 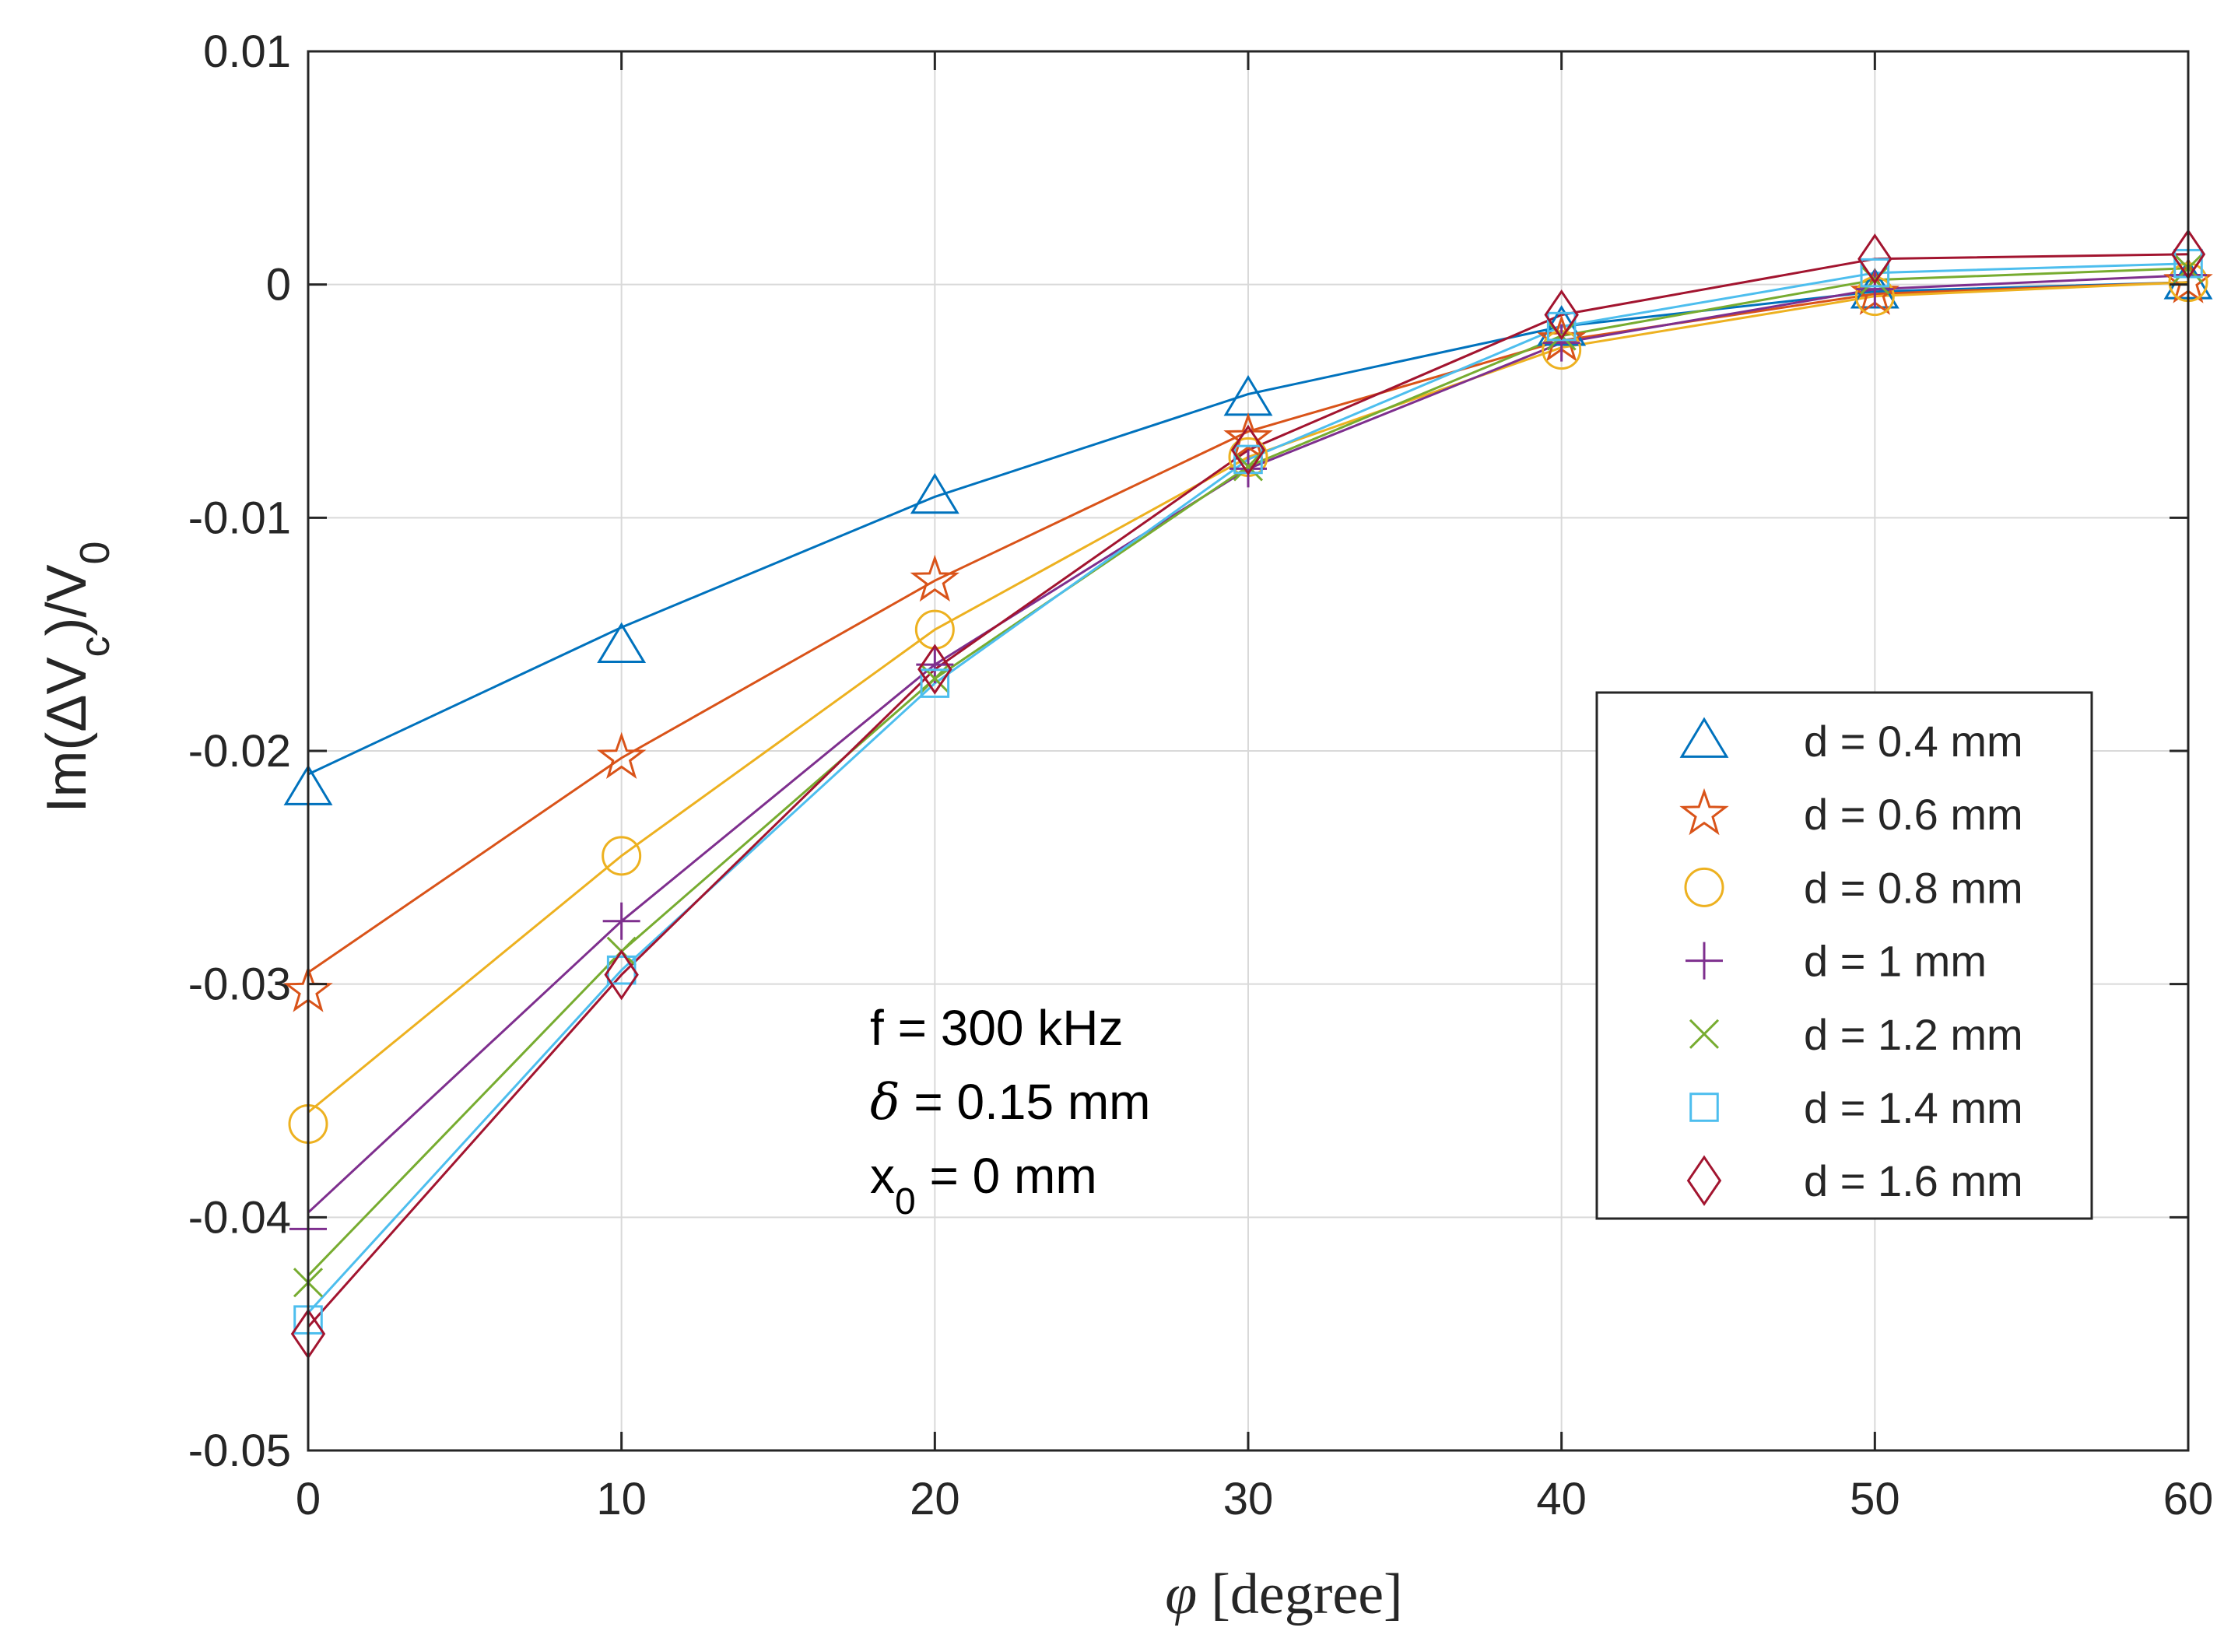 What do you see at coordinates (1913, 741) in the screenshot?
I see `legend-label: d = 0.4 mm` at bounding box center [1913, 741].